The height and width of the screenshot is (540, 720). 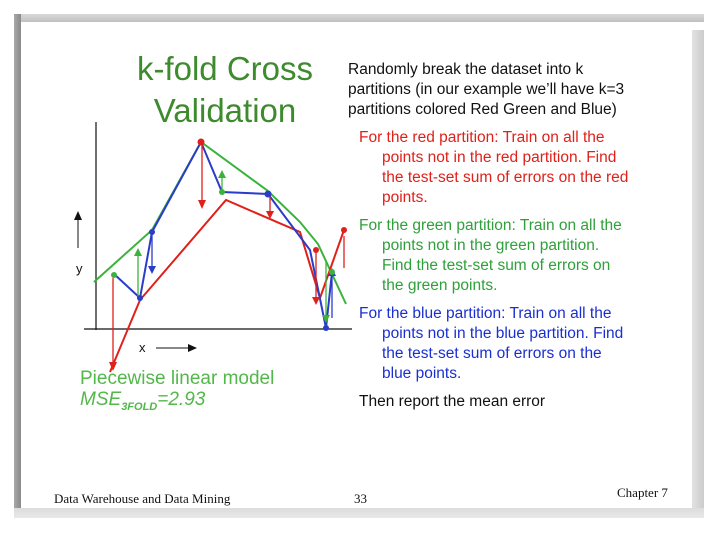 What do you see at coordinates (496, 265) in the screenshot?
I see `green-line-3: Find the test-set sum of errors on` at bounding box center [496, 265].